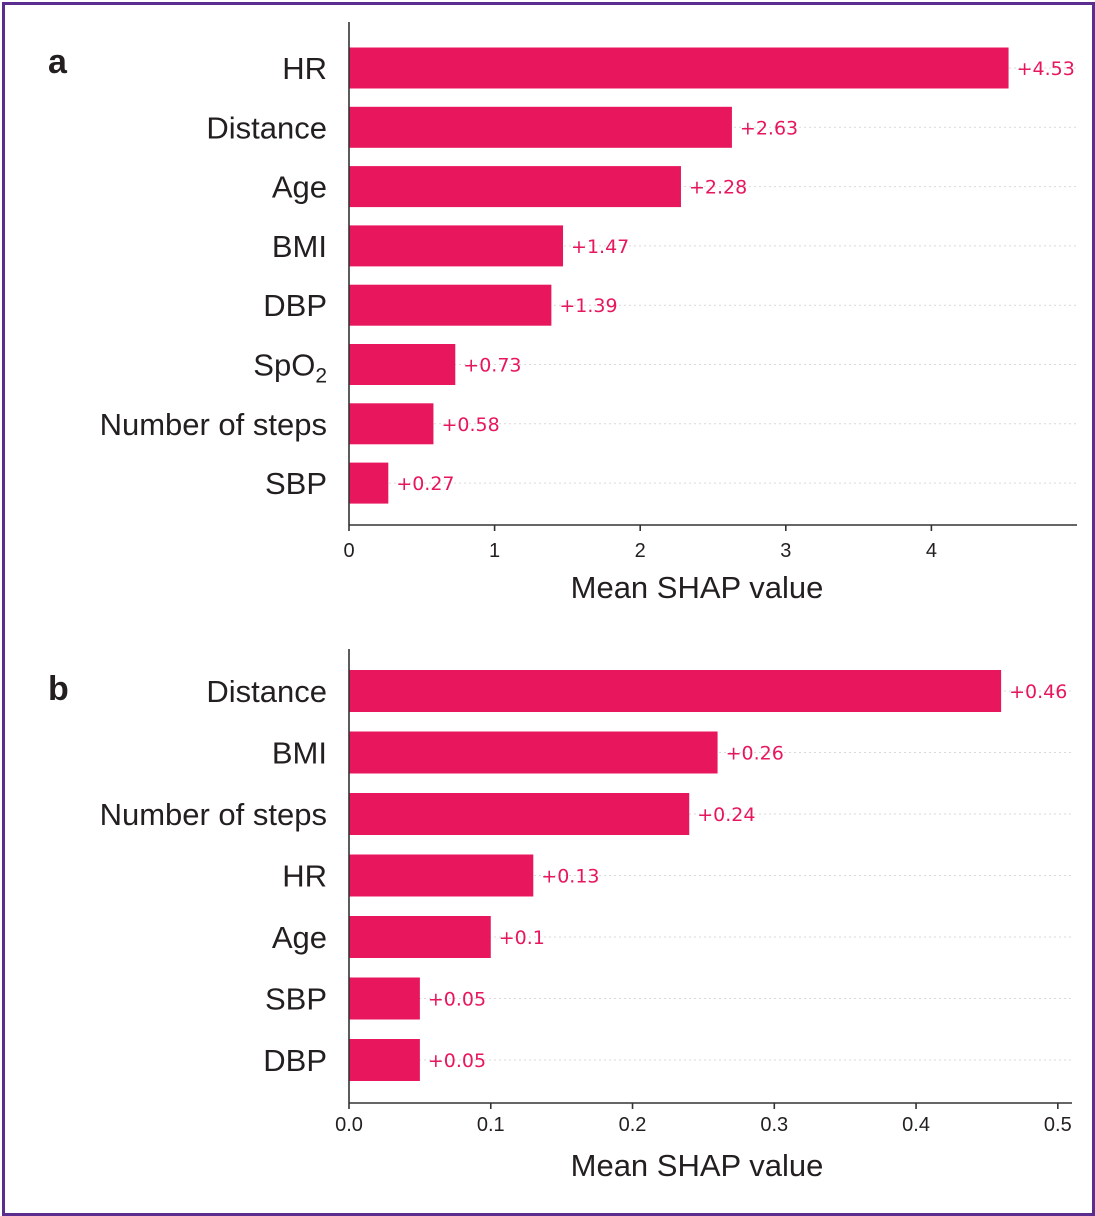 The width and height of the screenshot is (1095, 1216). What do you see at coordinates (349, 1125) in the screenshot?
I see `x-tick-label: 0.0` at bounding box center [349, 1125].